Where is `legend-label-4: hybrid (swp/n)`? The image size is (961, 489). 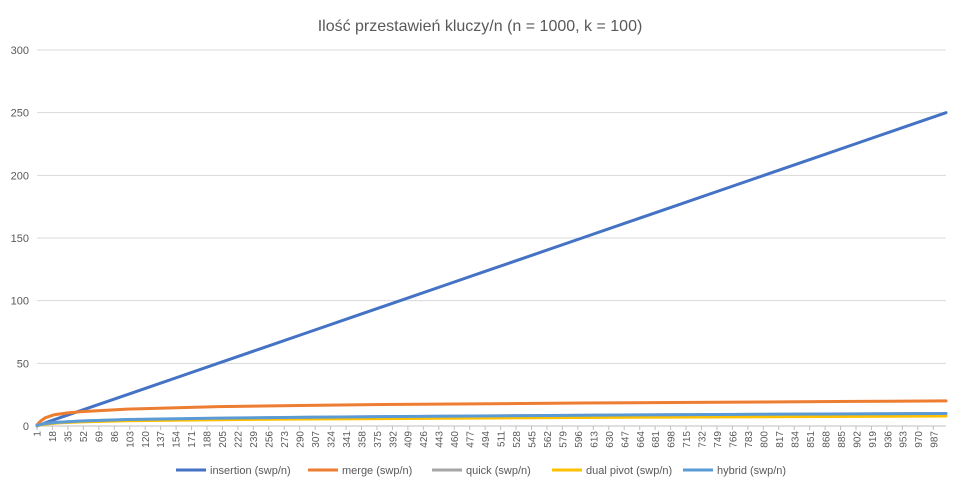 legend-label-4: hybrid (swp/n) is located at coordinates (751, 471).